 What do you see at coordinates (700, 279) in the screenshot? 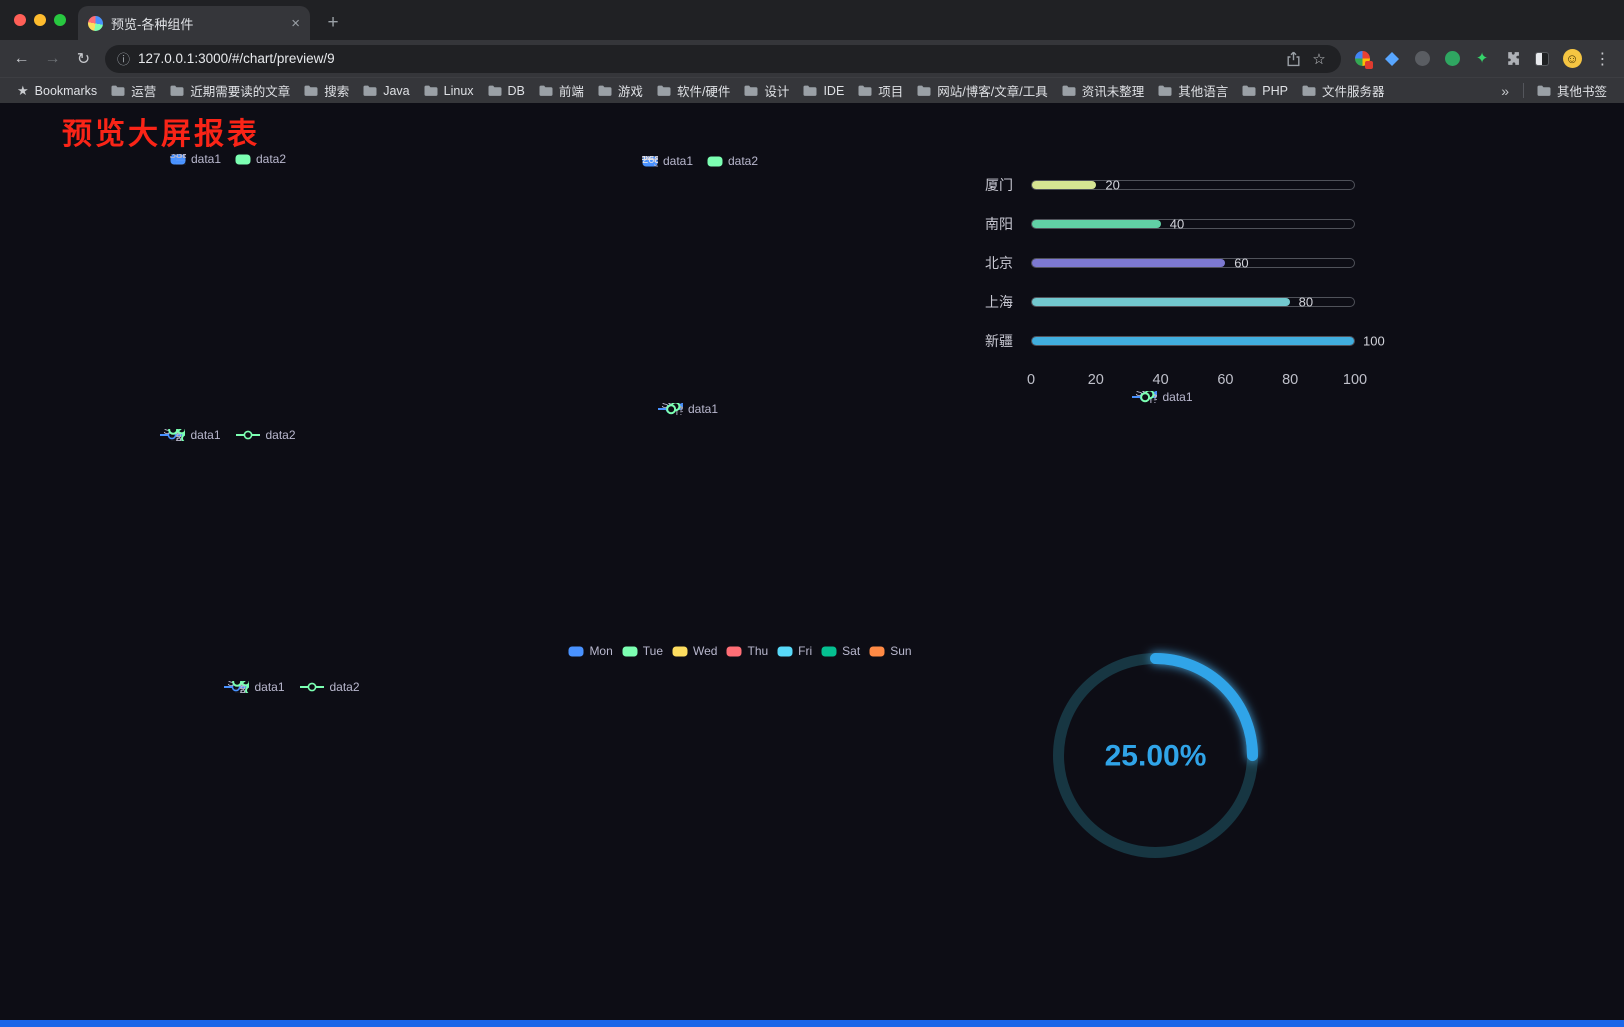
I see `hbar-chart-plot` at bounding box center [700, 279].